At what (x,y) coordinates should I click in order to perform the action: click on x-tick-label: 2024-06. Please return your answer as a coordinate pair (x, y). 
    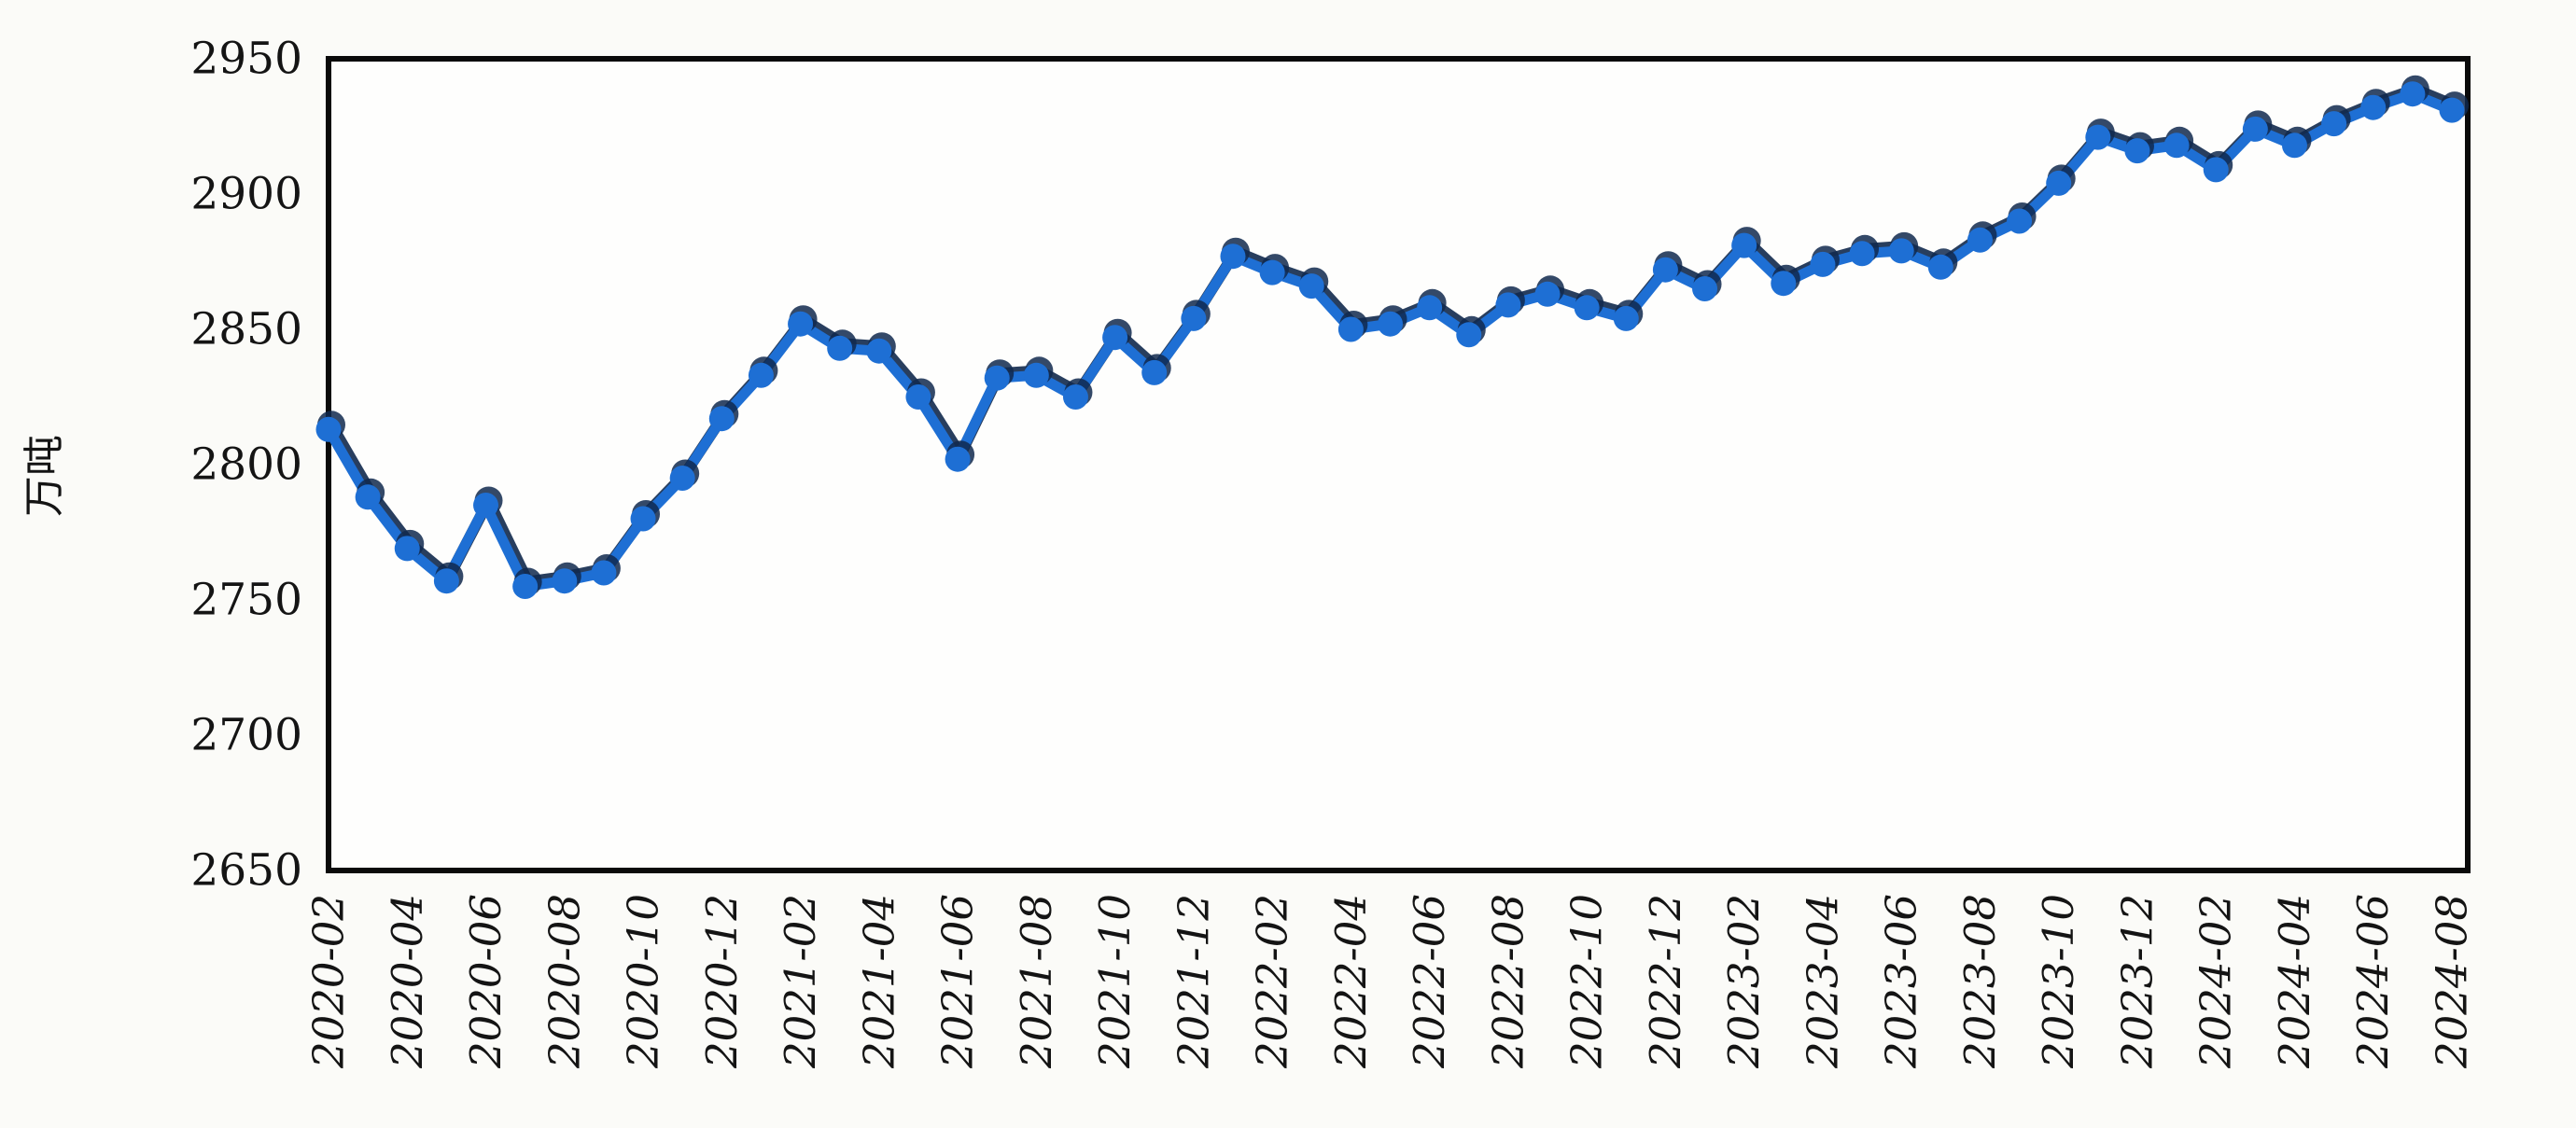
    Looking at the image, I should click on (2373, 982).